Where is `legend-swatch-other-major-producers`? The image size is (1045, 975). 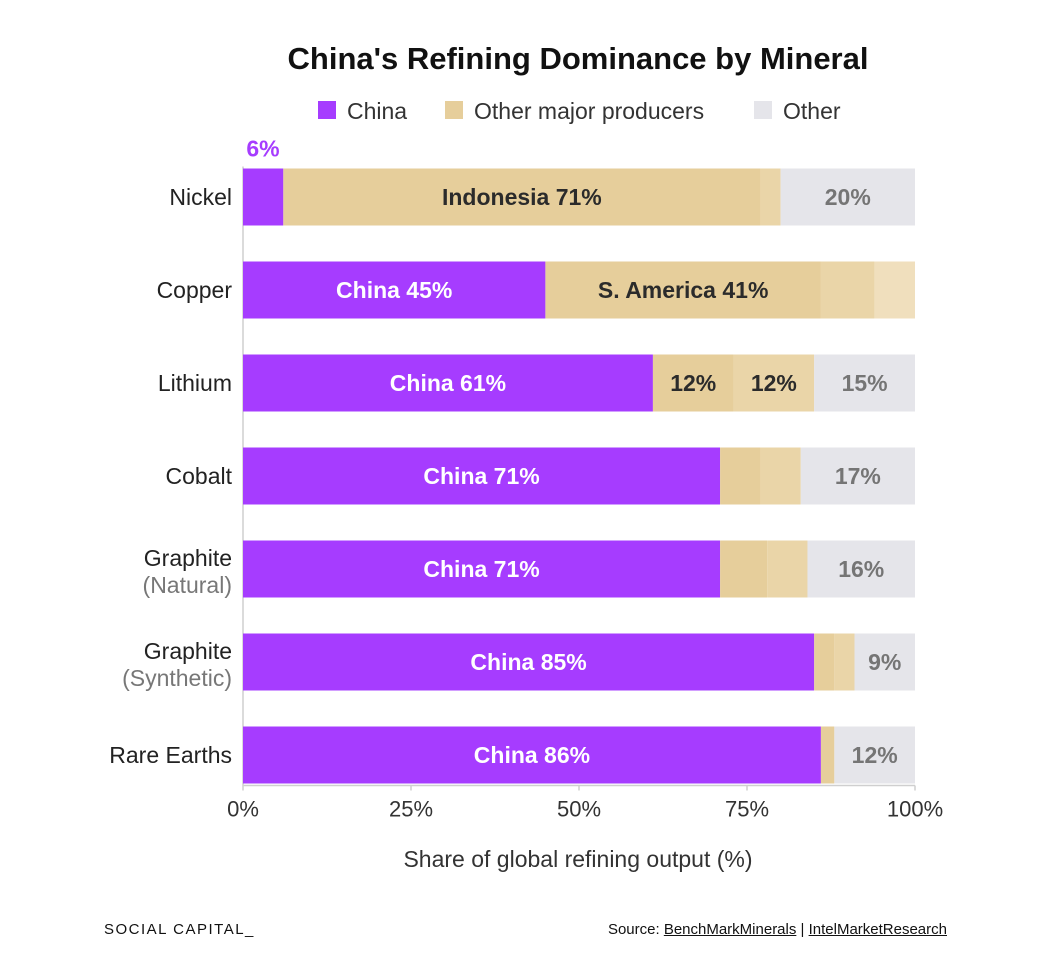
legend-swatch-other-major-producers is located at coordinates (454, 110).